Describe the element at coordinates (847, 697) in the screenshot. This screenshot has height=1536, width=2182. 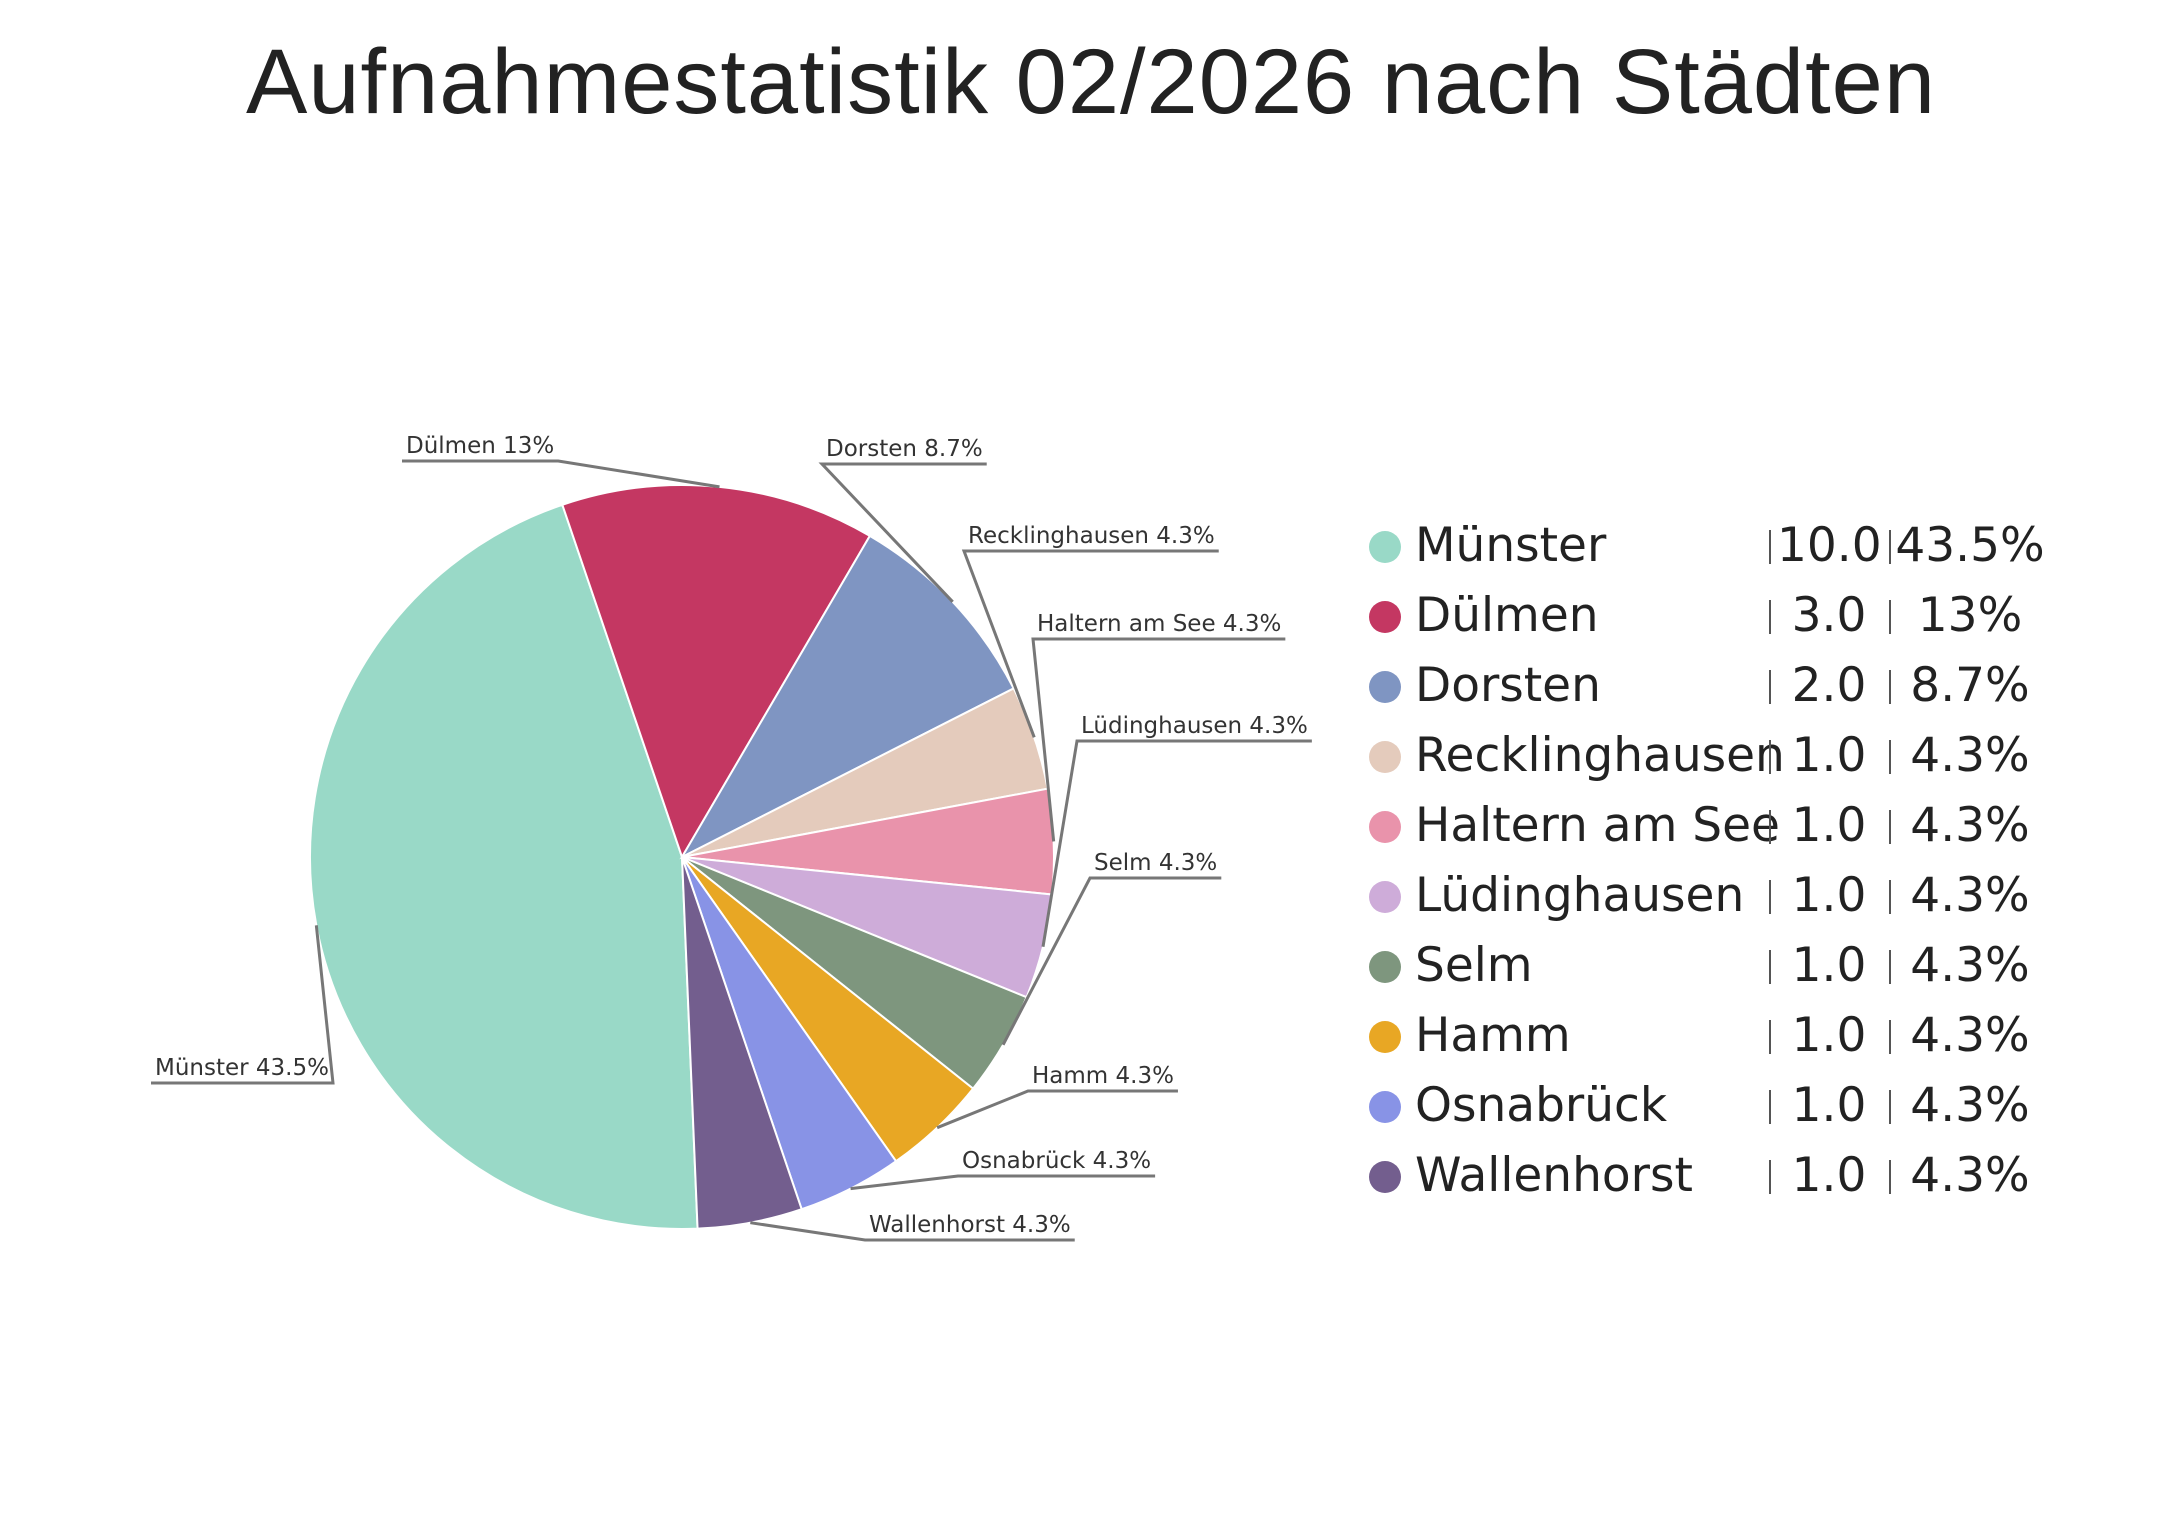
I see `pie-slice-dorsten` at that location.